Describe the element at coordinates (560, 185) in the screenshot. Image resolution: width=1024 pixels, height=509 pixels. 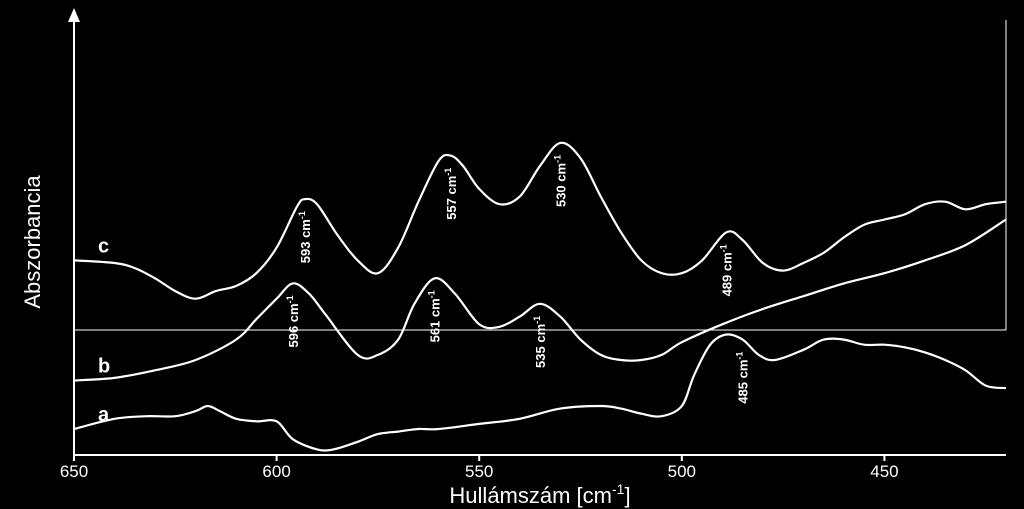
I see `peak-label-text: 530 cm` at that location.